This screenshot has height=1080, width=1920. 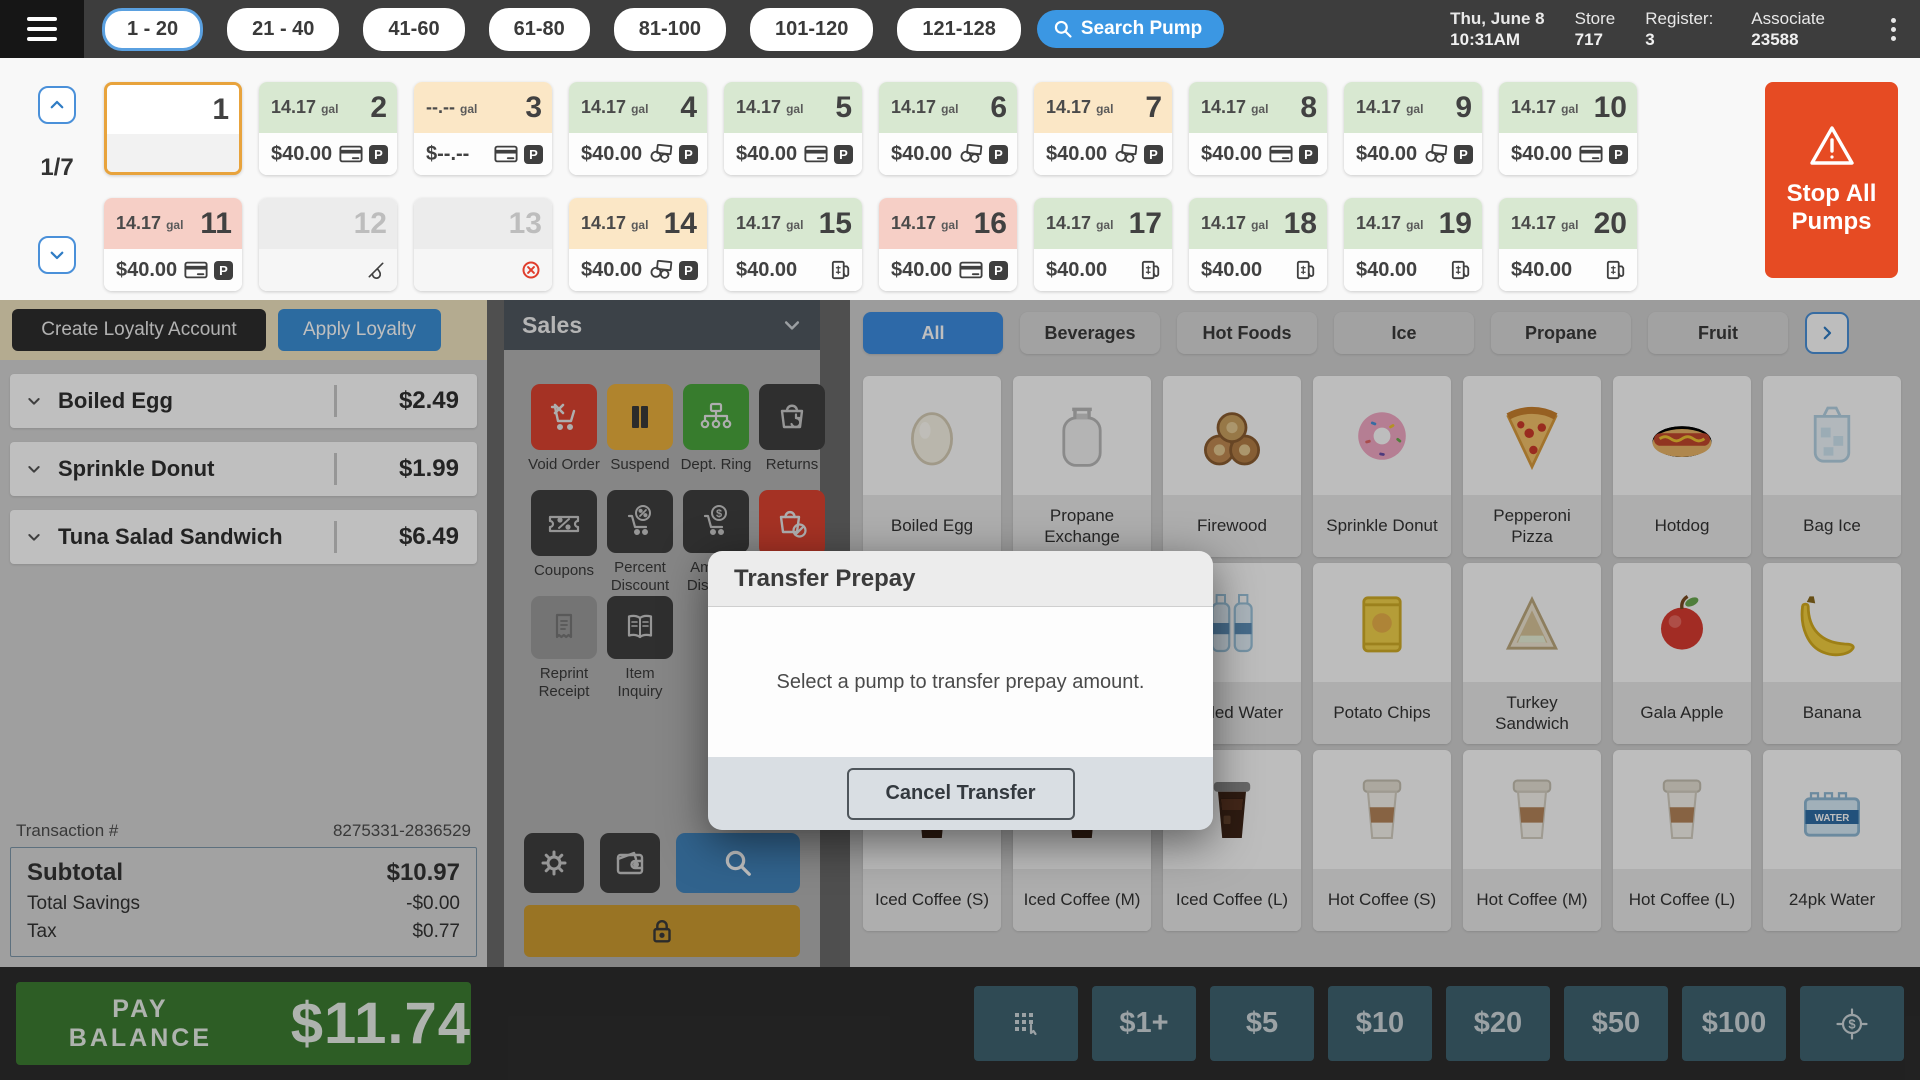 What do you see at coordinates (1832, 466) in the screenshot?
I see `product-tile-bag-ice: Bag Ice` at bounding box center [1832, 466].